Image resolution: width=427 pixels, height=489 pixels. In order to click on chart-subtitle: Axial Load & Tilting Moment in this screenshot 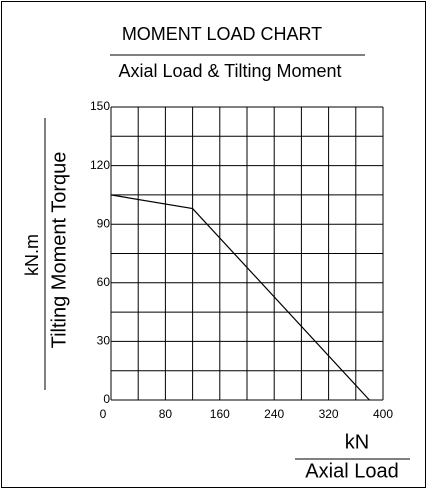, I will do `click(229, 71)`.